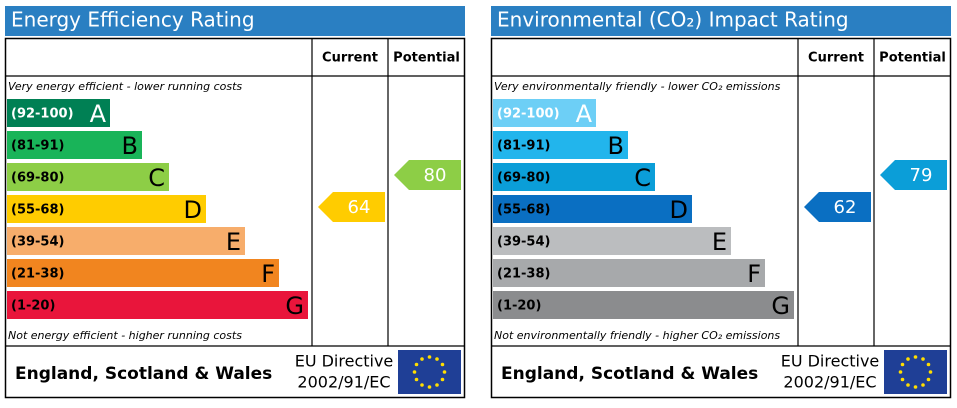 This screenshot has height=408, width=957. Describe the element at coordinates (133, 20) in the screenshot. I see `panel-title: Energy Efficiency Rating` at that location.